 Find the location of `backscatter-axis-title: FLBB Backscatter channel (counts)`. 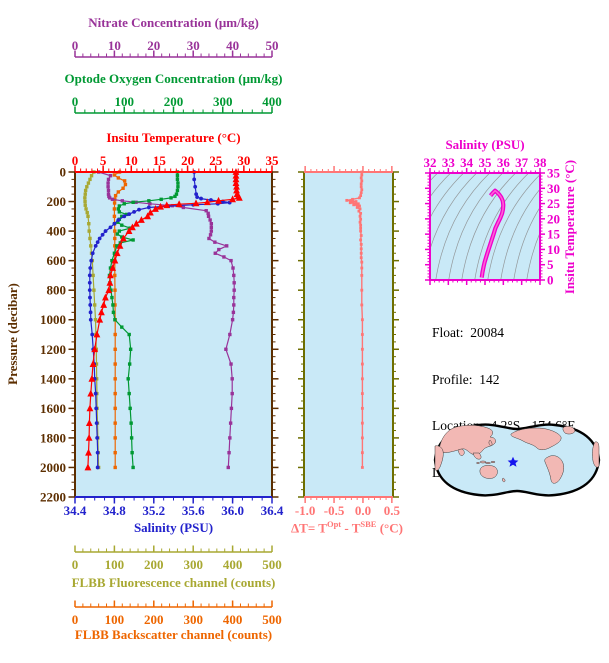

backscatter-axis-title: FLBB Backscatter channel (counts) is located at coordinates (173, 634).